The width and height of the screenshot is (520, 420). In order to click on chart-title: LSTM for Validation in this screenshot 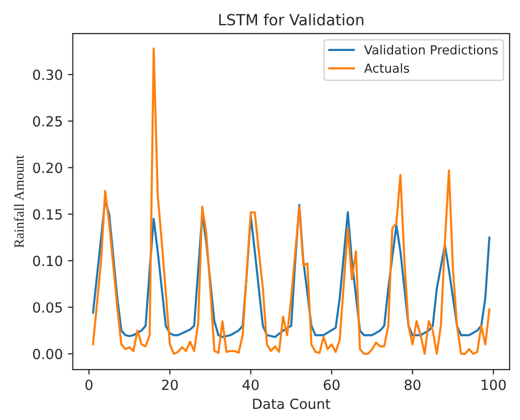, I will do `click(291, 20)`.